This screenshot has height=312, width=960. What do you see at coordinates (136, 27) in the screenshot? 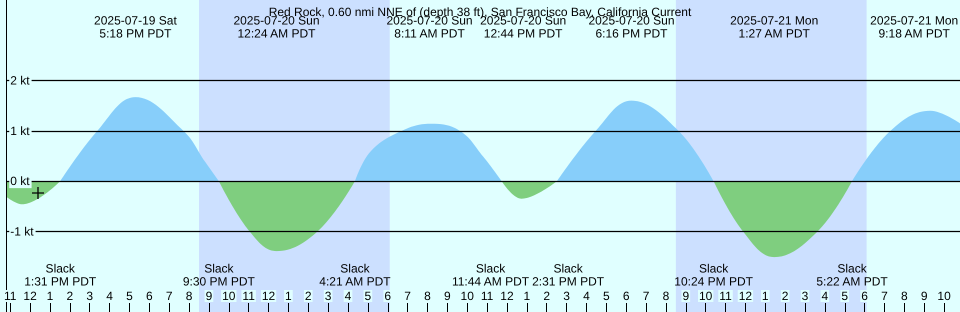
I see `annotation: 2025-07-19 Sat 5:18 PM PDT` at bounding box center [136, 27].